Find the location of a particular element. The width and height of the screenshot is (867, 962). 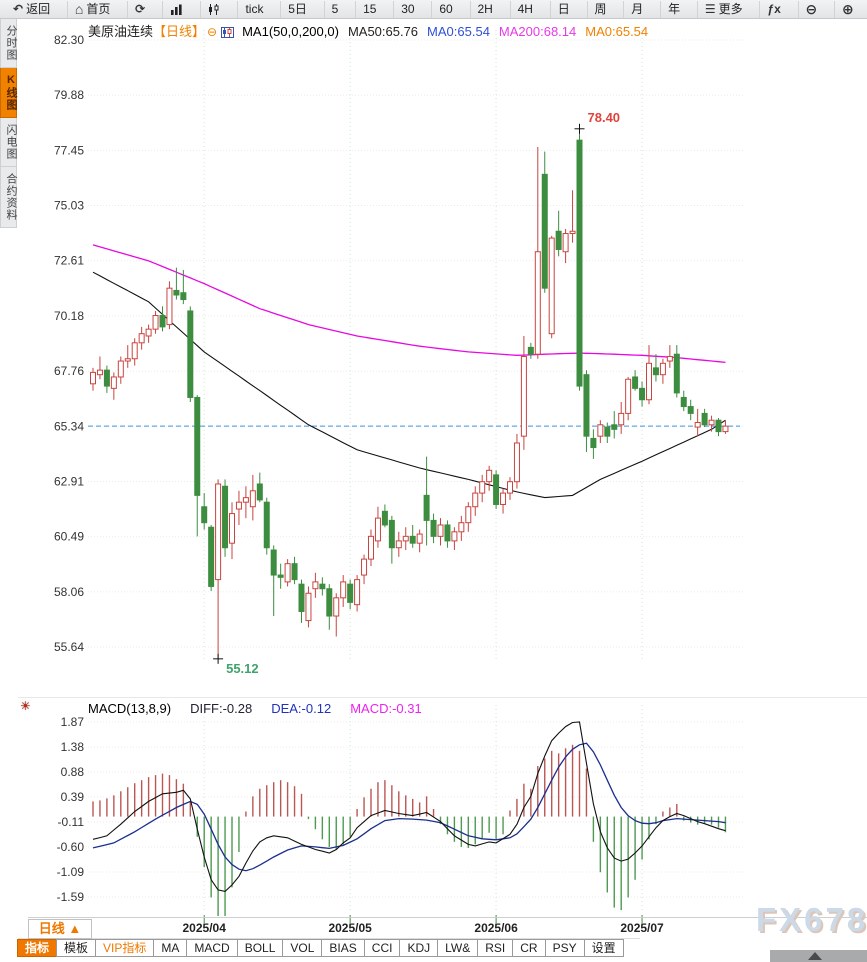

interval-2h-button-label: 2H is located at coordinates (485, 8).